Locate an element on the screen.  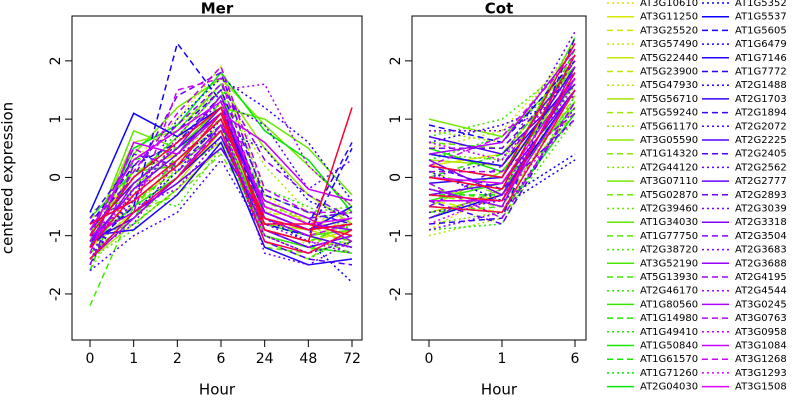
legend-label: AT1G80560 is located at coordinates (669, 304).